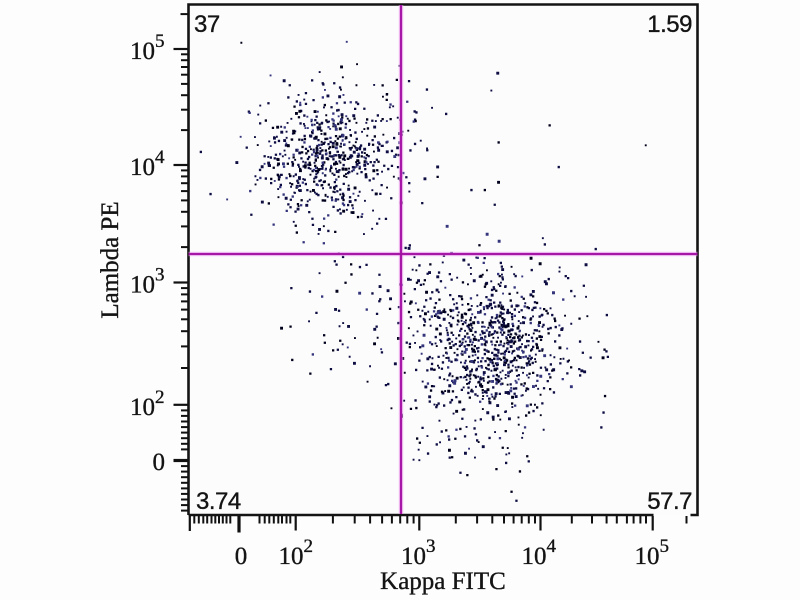 The width and height of the screenshot is (800, 600). What do you see at coordinates (110, 259) in the screenshot?
I see `svg-text: Lambda PE` at bounding box center [110, 259].